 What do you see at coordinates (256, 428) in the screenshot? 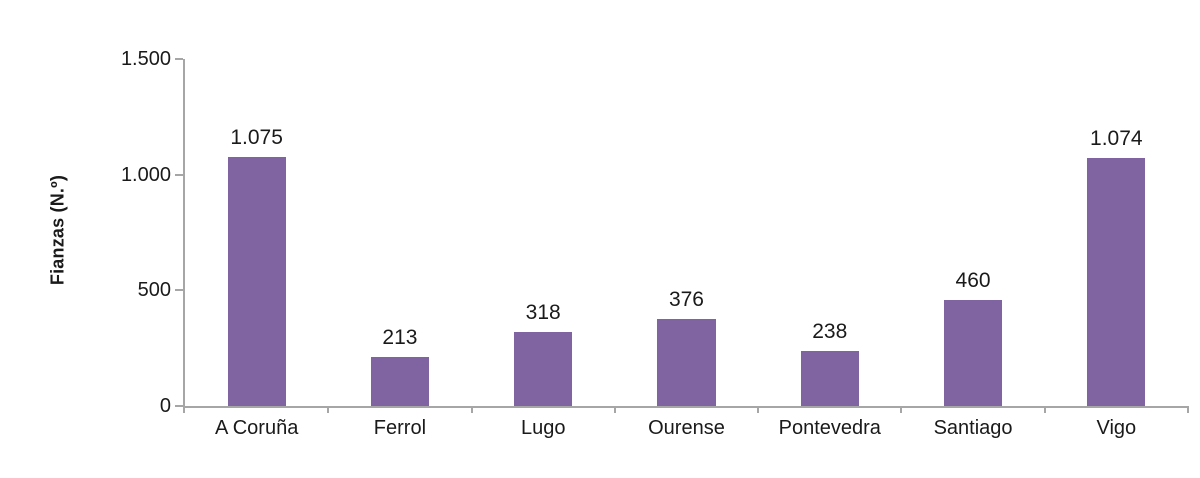
I see `x-category-label: A Coruña` at bounding box center [256, 428].